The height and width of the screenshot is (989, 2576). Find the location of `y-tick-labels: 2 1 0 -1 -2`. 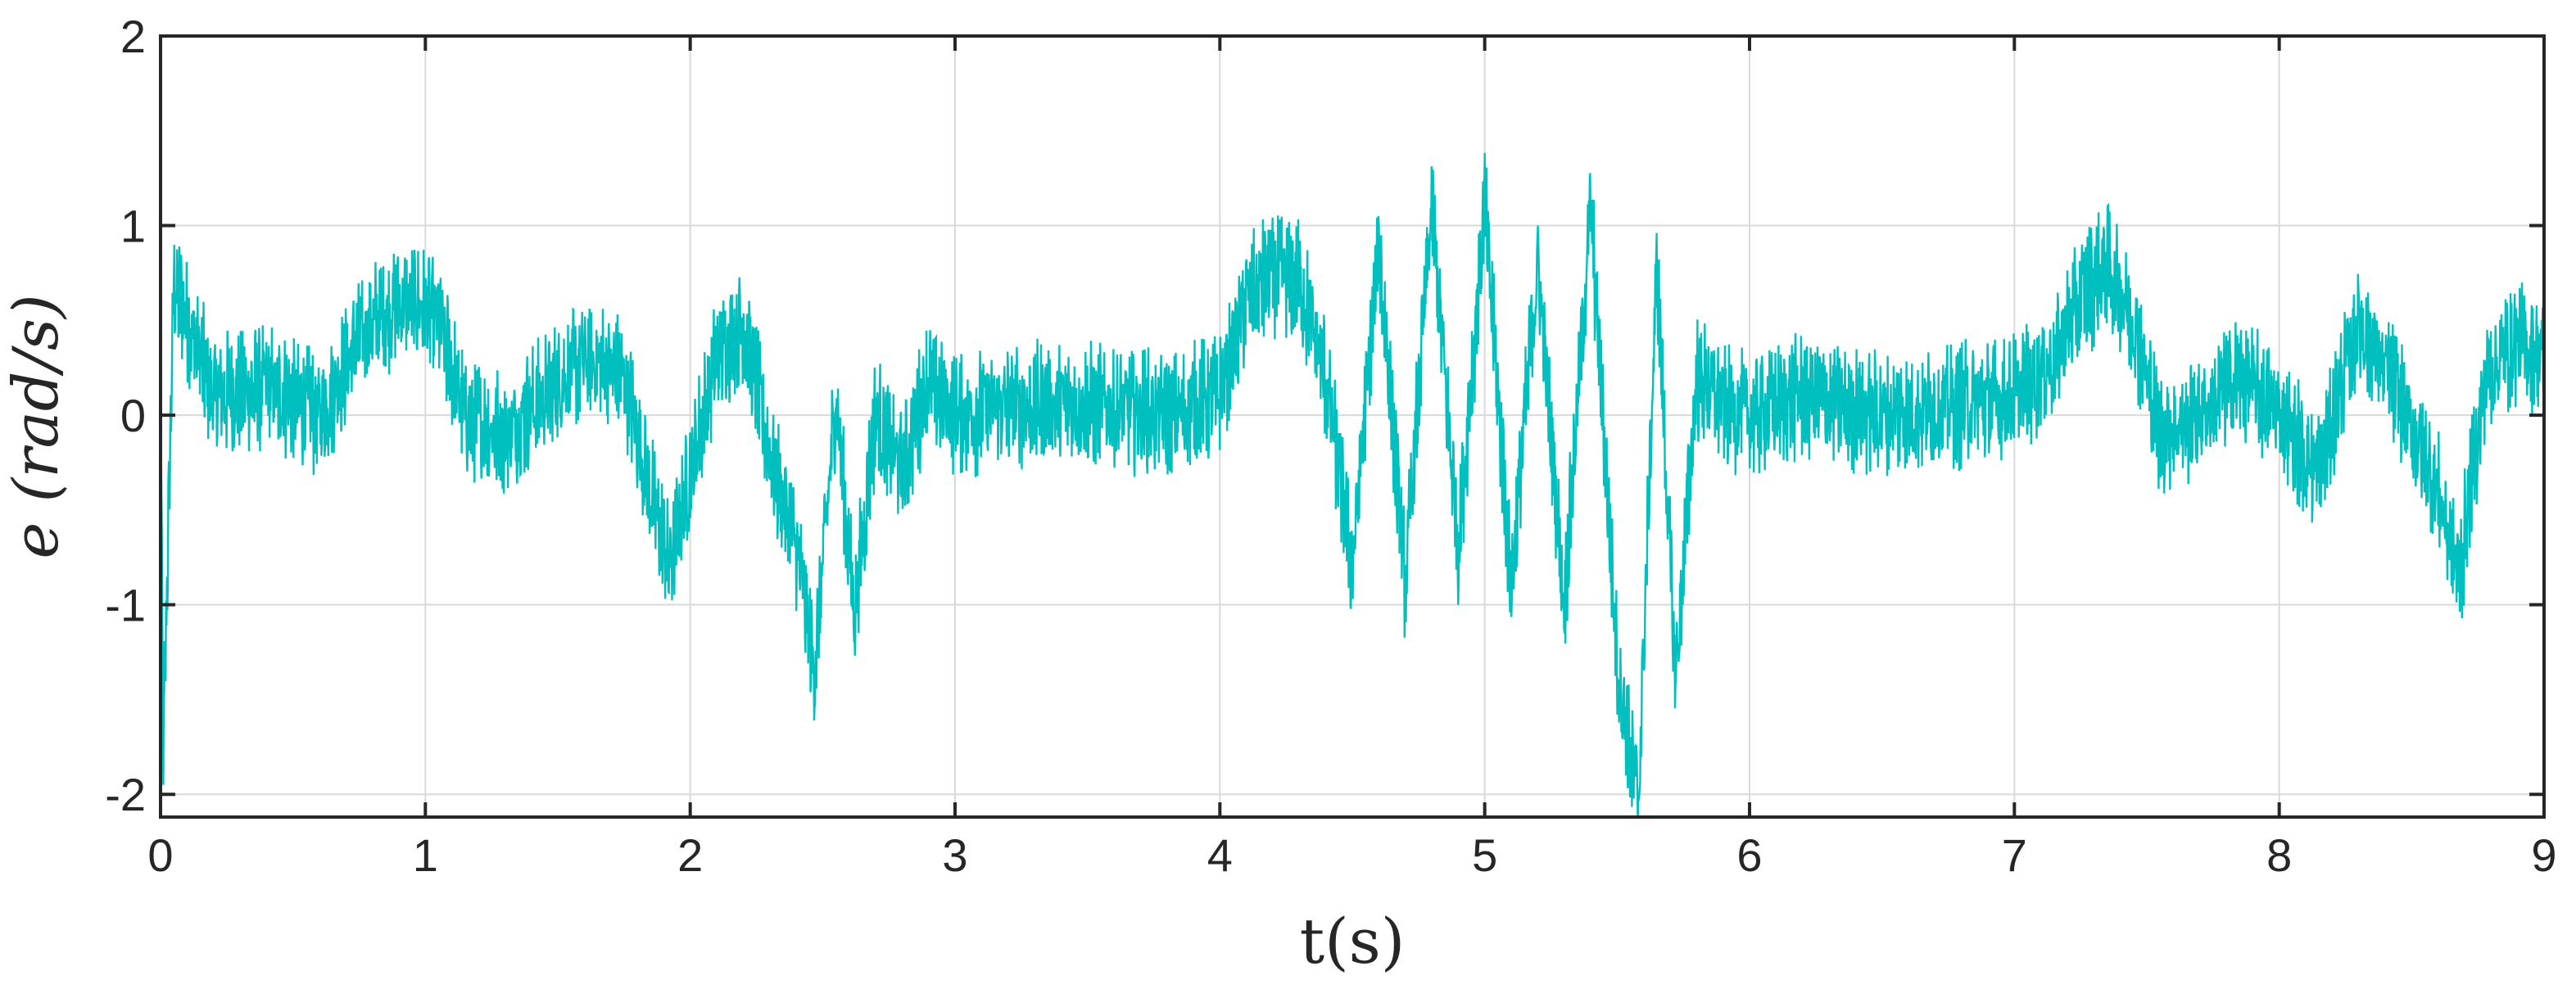

y-tick-labels: 2 1 0 -1 -2 is located at coordinates (125, 415).